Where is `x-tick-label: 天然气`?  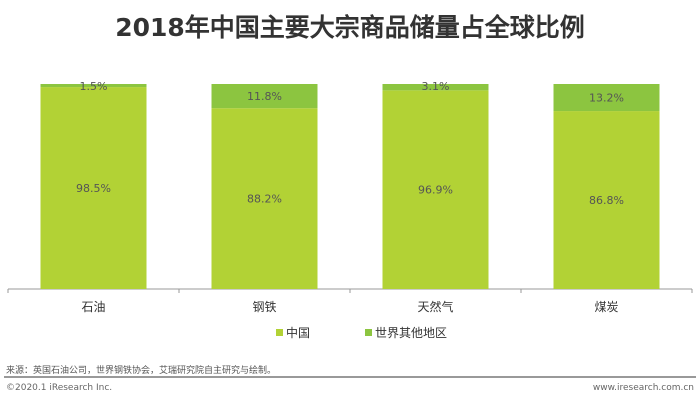
x-tick-label: 天然气 is located at coordinates (435, 306).